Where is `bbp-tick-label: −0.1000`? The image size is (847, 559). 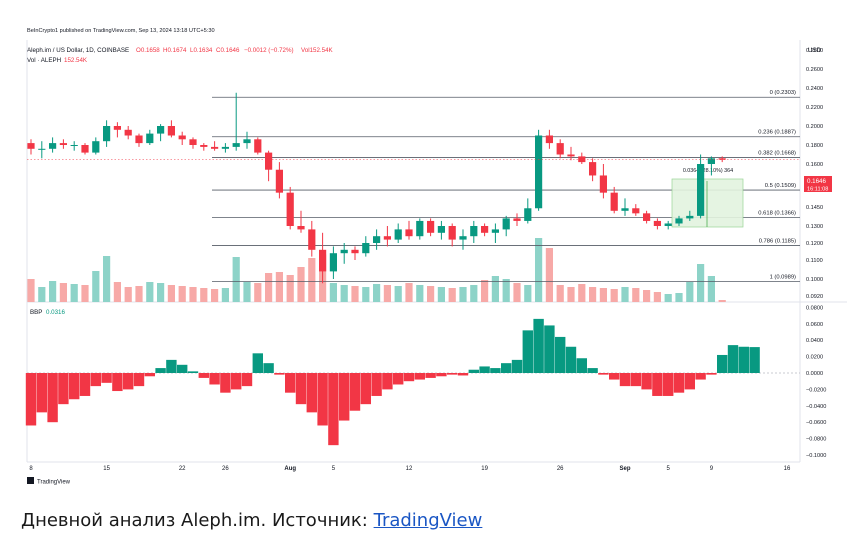 bbp-tick-label: −0.1000 is located at coordinates (816, 456).